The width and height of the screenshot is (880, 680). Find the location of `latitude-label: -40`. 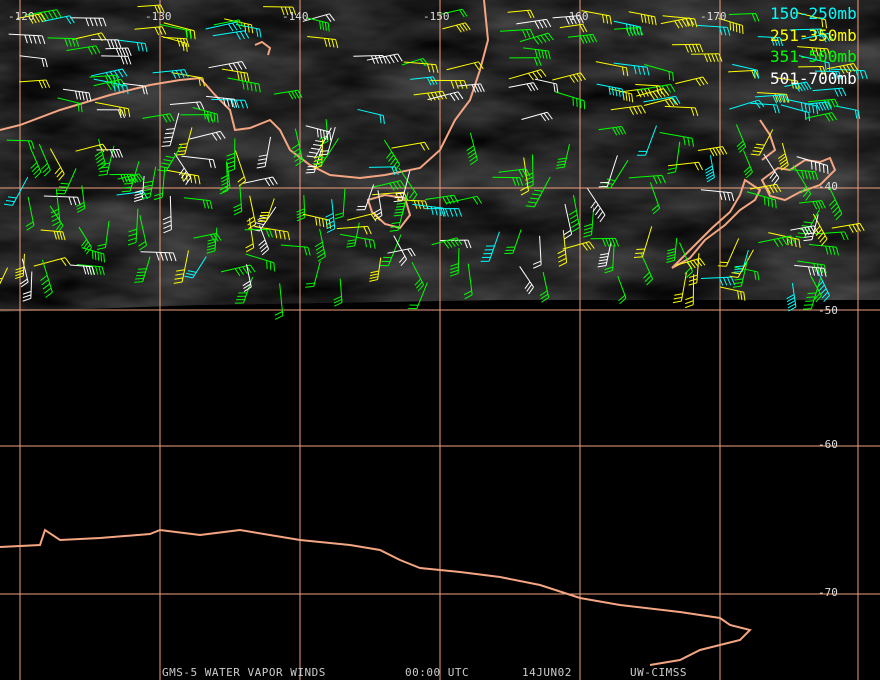

latitude-label: -40 is located at coordinates (828, 186).